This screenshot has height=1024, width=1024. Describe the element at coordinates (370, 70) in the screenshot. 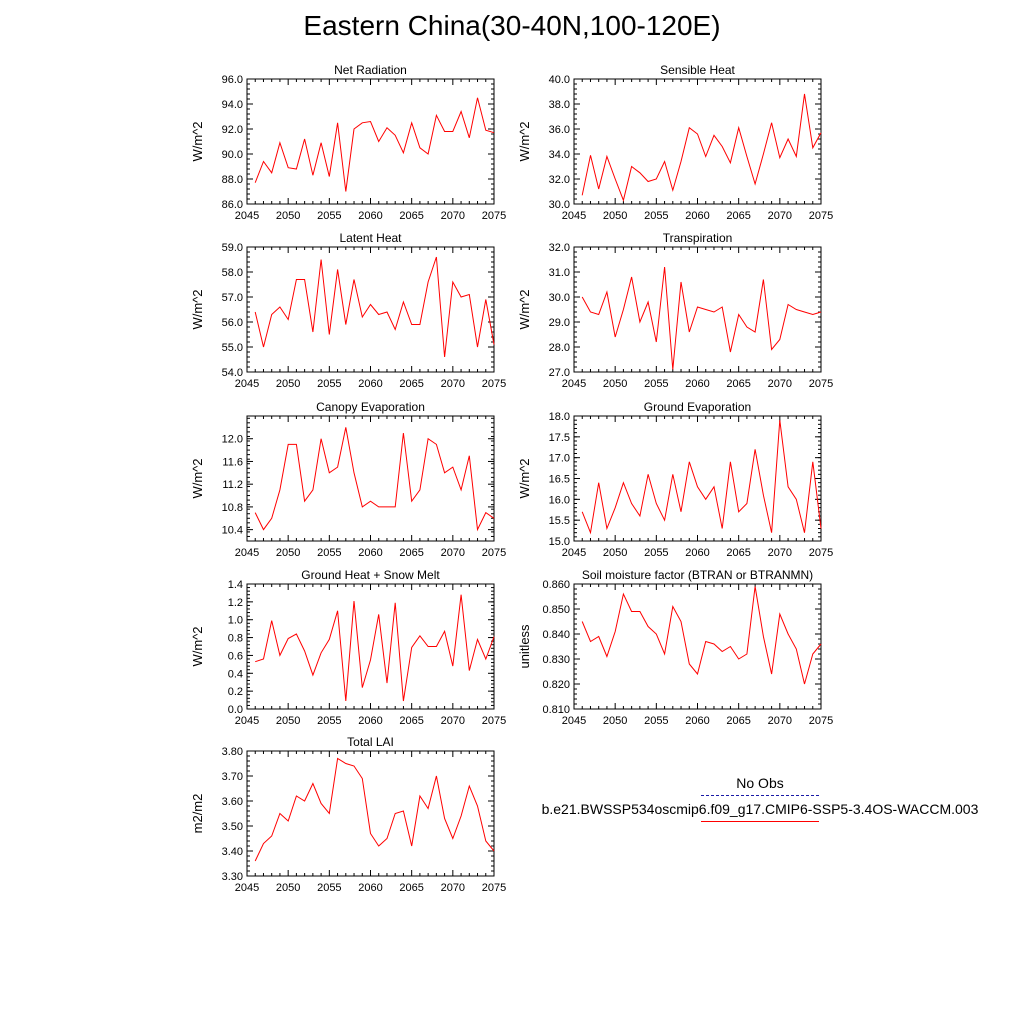

I see `panel-title: Net Radiation` at that location.